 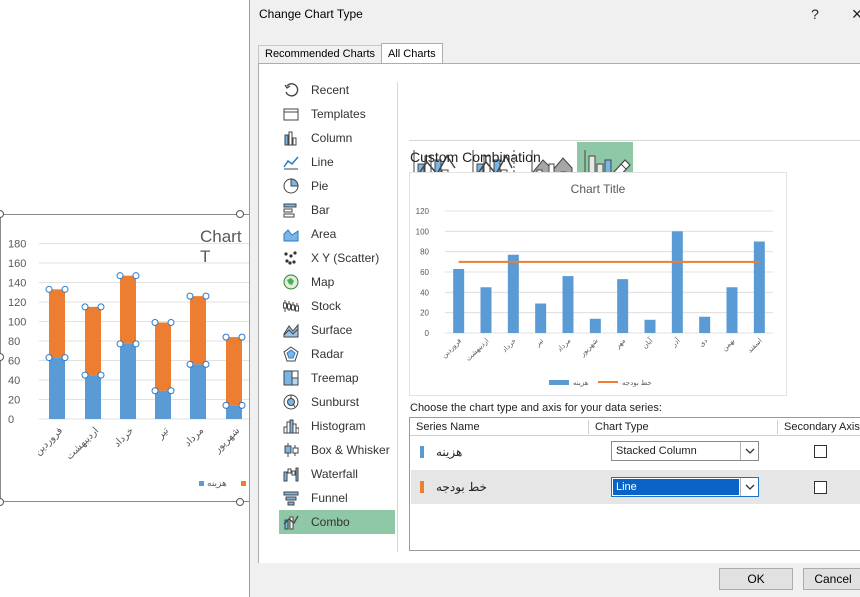 What do you see at coordinates (327, 354) in the screenshot?
I see `nav-item-label: Radar` at bounding box center [327, 354].